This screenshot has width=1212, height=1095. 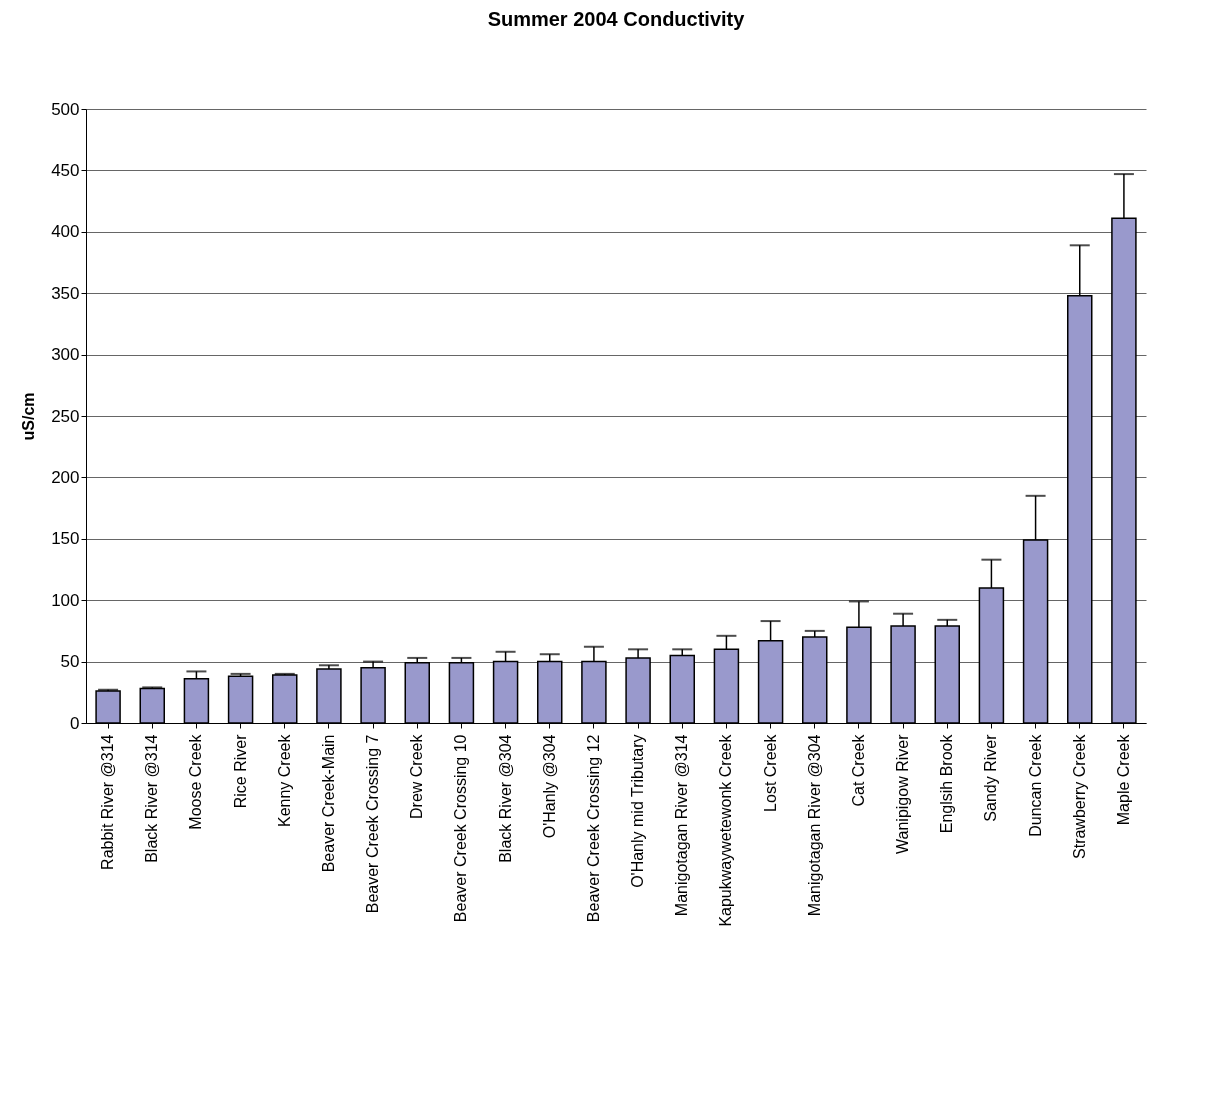 What do you see at coordinates (417, 776) in the screenshot?
I see `x-tick-label: Drew Creek` at bounding box center [417, 776].